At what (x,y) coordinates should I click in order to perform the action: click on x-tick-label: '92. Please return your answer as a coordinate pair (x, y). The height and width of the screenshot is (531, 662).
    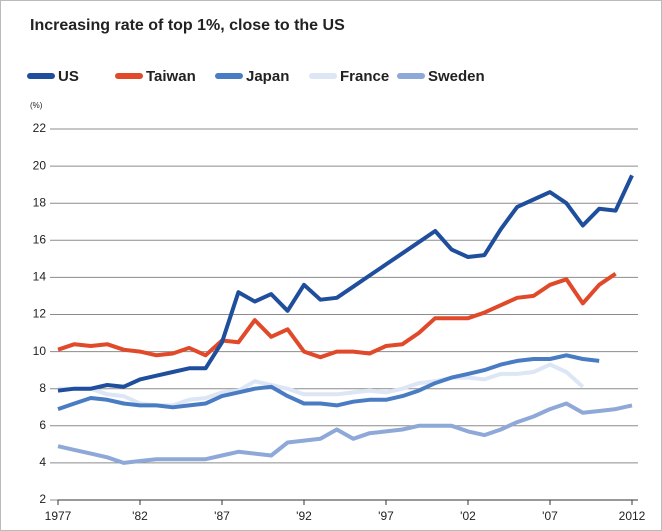
    Looking at the image, I should click on (304, 516).